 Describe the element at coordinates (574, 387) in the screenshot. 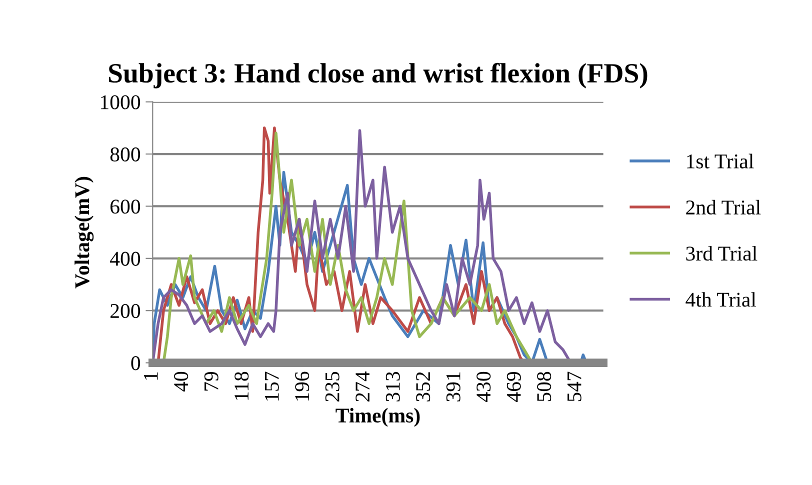

I see `x-tick-label: 547` at that location.